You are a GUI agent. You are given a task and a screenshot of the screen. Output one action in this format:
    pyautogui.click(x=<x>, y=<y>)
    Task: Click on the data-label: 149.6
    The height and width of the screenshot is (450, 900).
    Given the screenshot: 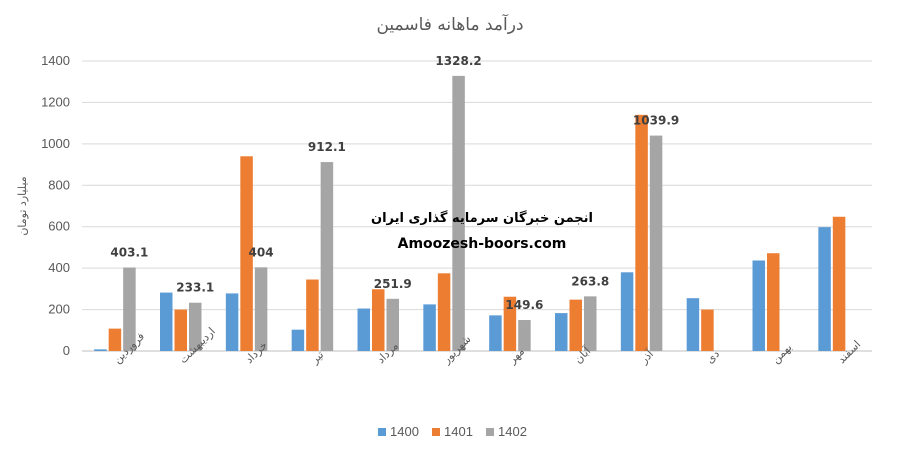 What is the action you would take?
    pyautogui.click(x=524, y=305)
    